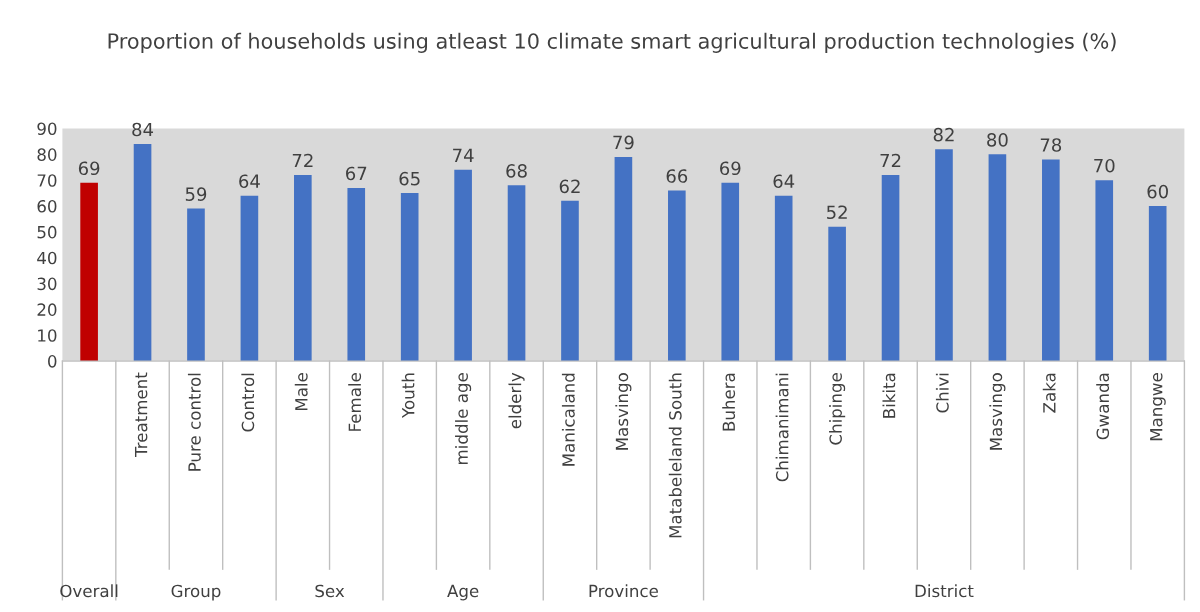 This screenshot has height=612, width=1200. What do you see at coordinates (47, 180) in the screenshot?
I see `y-tick-label: 70` at bounding box center [47, 180].